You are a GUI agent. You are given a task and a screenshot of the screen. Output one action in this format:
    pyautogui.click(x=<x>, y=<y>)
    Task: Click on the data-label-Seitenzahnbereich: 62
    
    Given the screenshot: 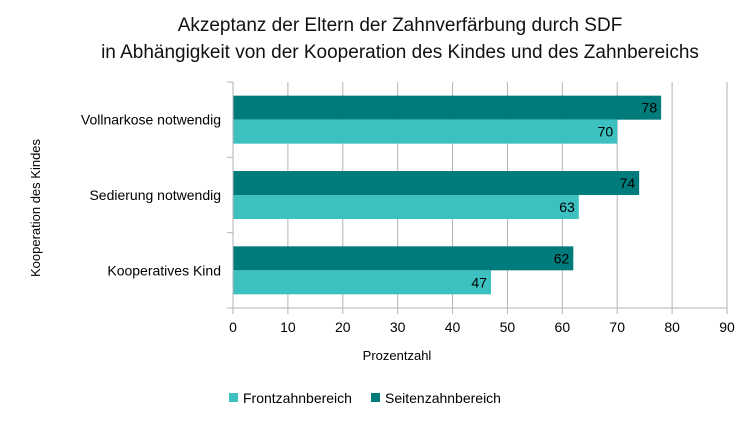 What is the action you would take?
    pyautogui.click(x=562, y=258)
    